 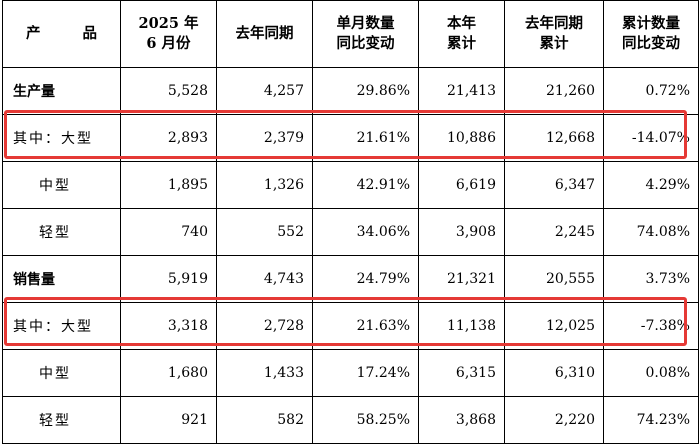 What do you see at coordinates (554, 232) in the screenshot?
I see `cell-last-ytd: 2,245` at bounding box center [554, 232].